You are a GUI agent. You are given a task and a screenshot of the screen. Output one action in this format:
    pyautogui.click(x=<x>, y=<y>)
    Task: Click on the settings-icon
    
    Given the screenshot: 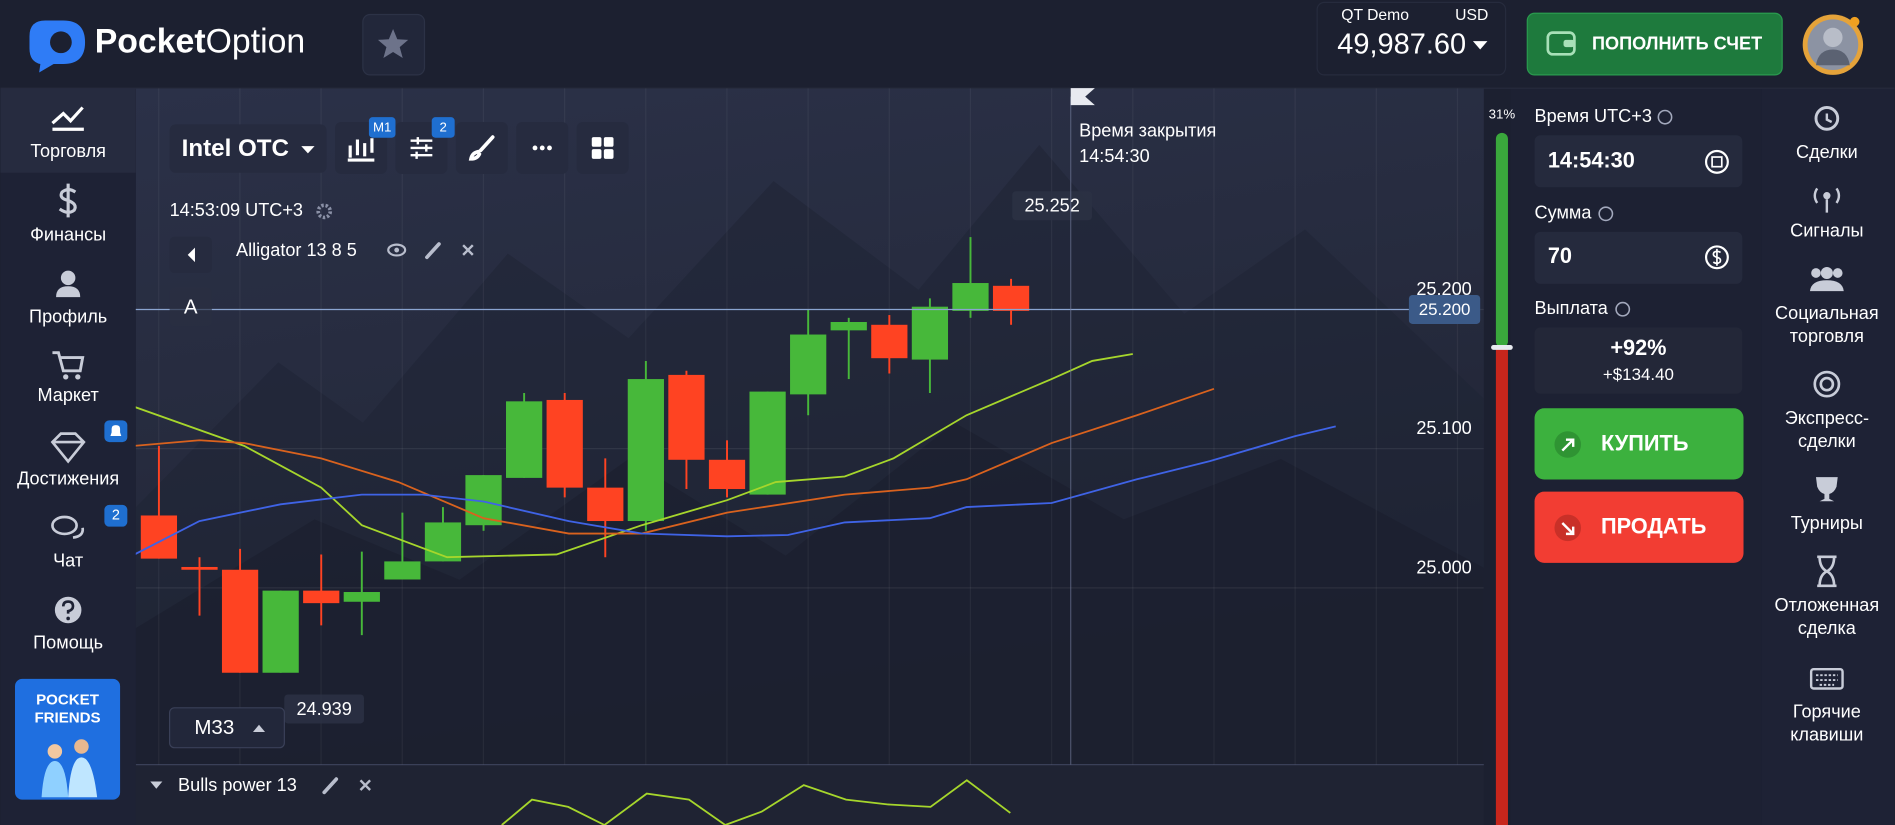 What is the action you would take?
    pyautogui.click(x=324, y=211)
    